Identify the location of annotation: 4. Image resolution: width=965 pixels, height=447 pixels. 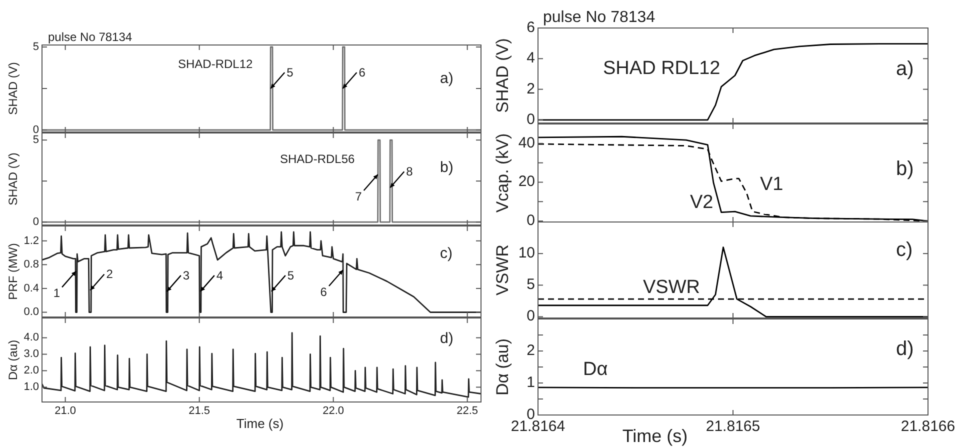
(220, 275).